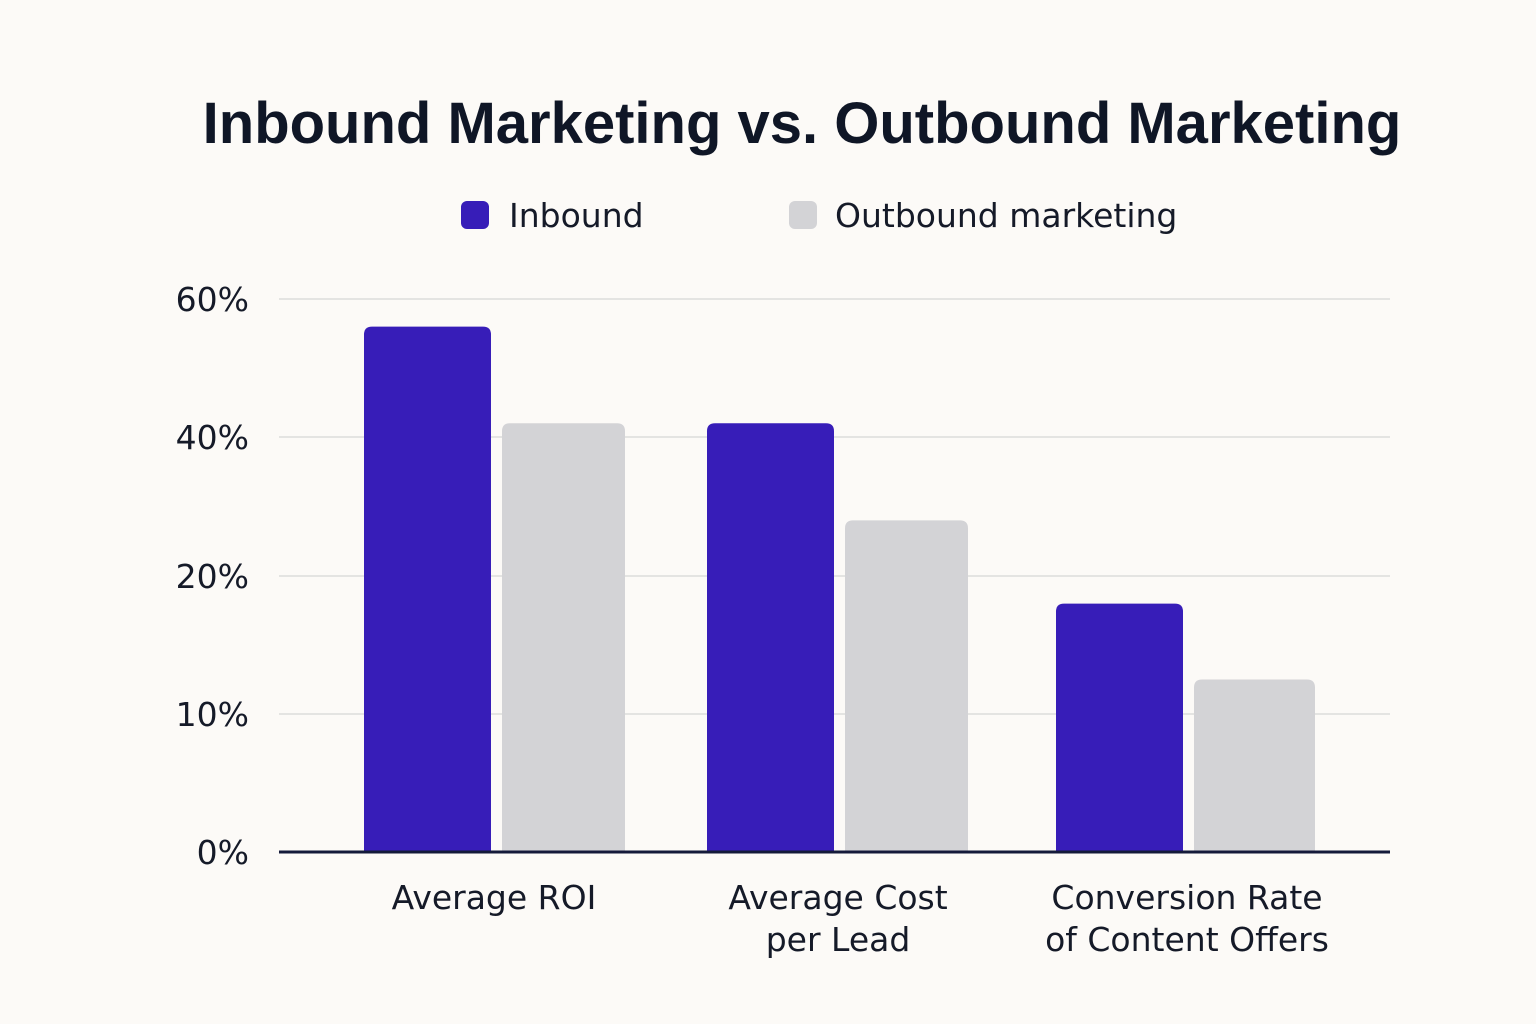  Describe the element at coordinates (1186, 897) in the screenshot. I see `category-label-line: Conversion Rate` at that location.